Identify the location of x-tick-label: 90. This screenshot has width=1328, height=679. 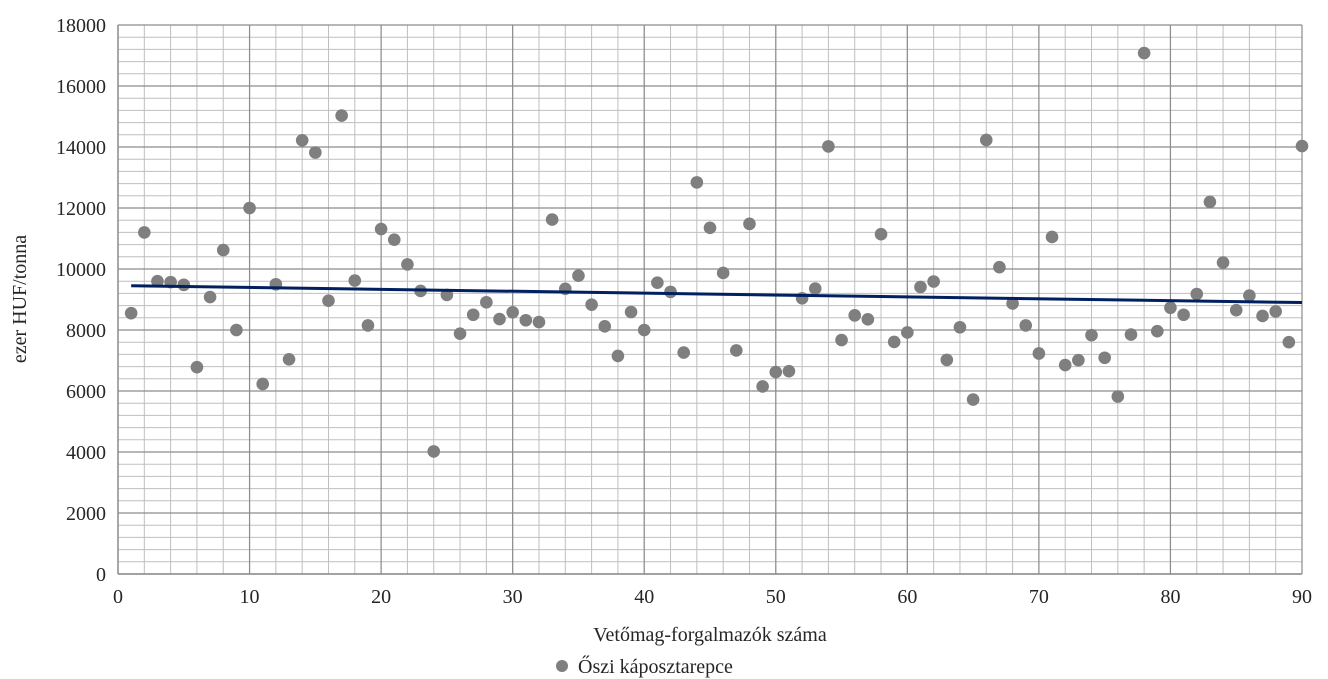
(1302, 597).